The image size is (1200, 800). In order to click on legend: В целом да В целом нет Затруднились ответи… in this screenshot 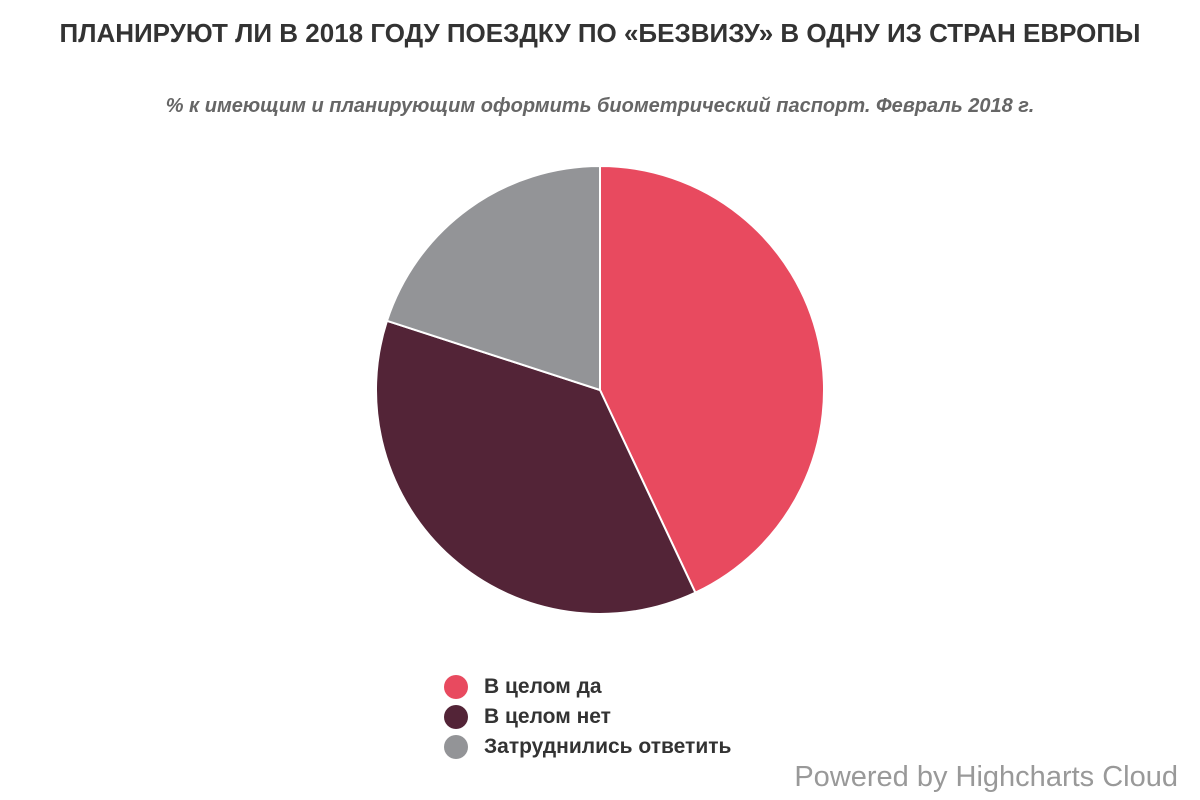, I will do `click(587, 717)`.